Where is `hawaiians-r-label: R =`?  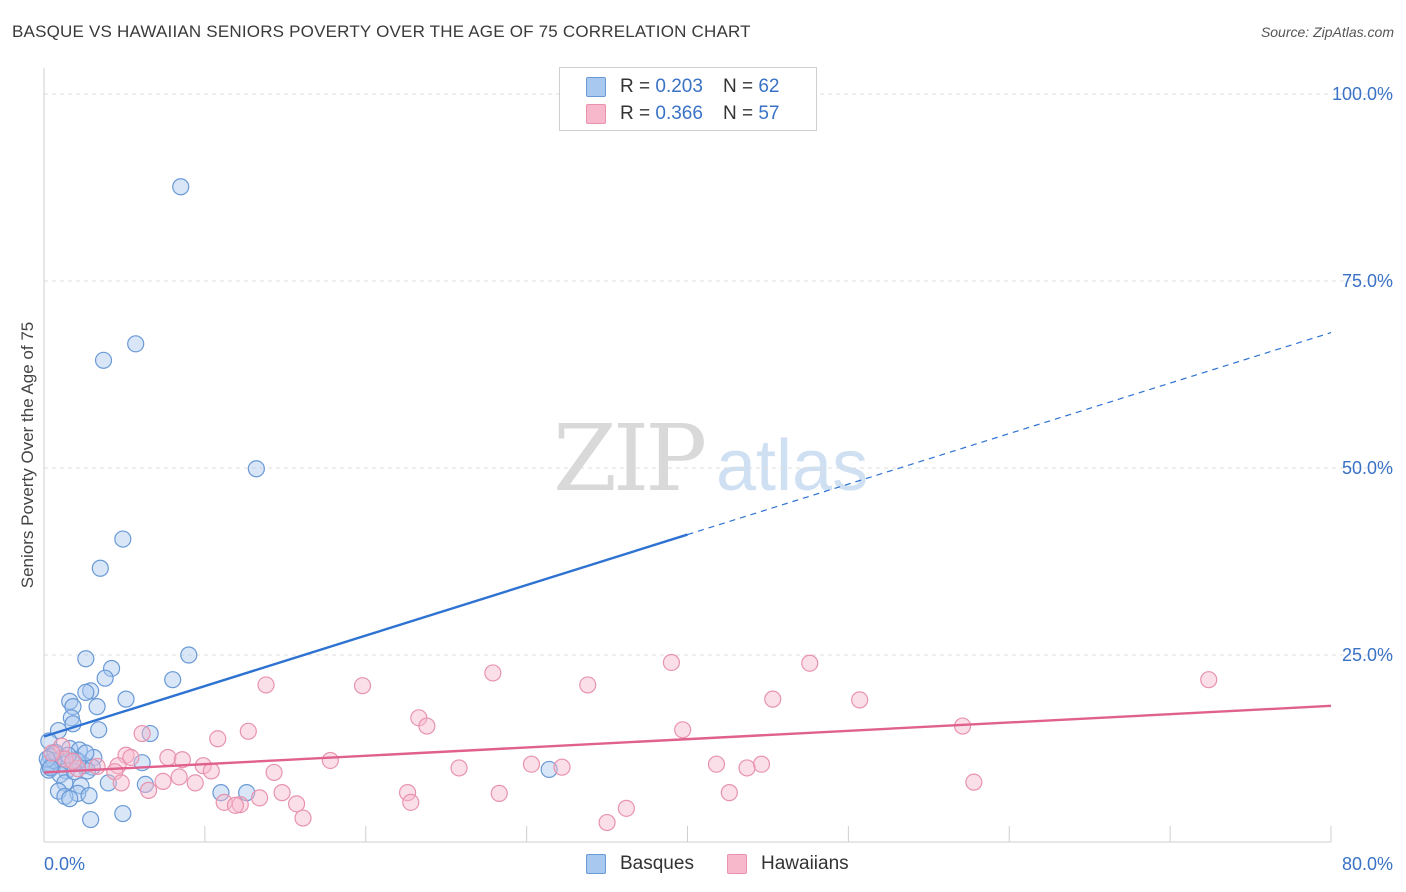
hawaiians-r-label: R = is located at coordinates (635, 113).